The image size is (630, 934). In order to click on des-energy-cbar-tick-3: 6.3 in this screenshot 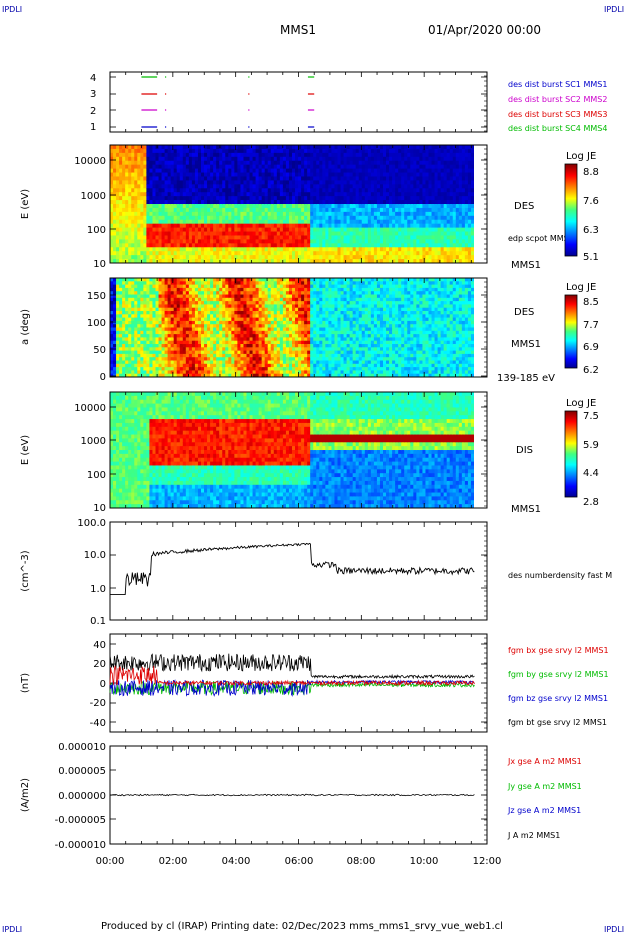, I will do `click(591, 230)`.